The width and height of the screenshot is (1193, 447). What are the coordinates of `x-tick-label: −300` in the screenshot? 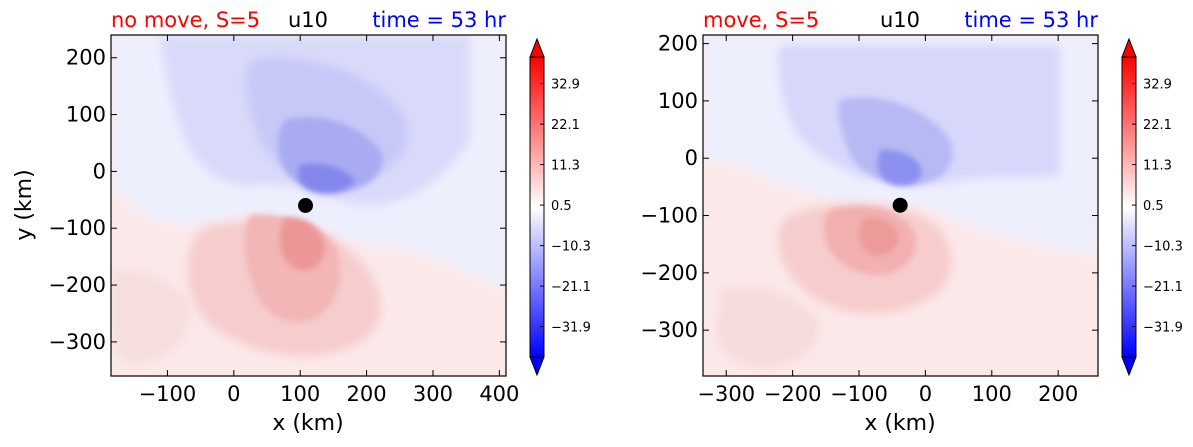 It's located at (726, 394).